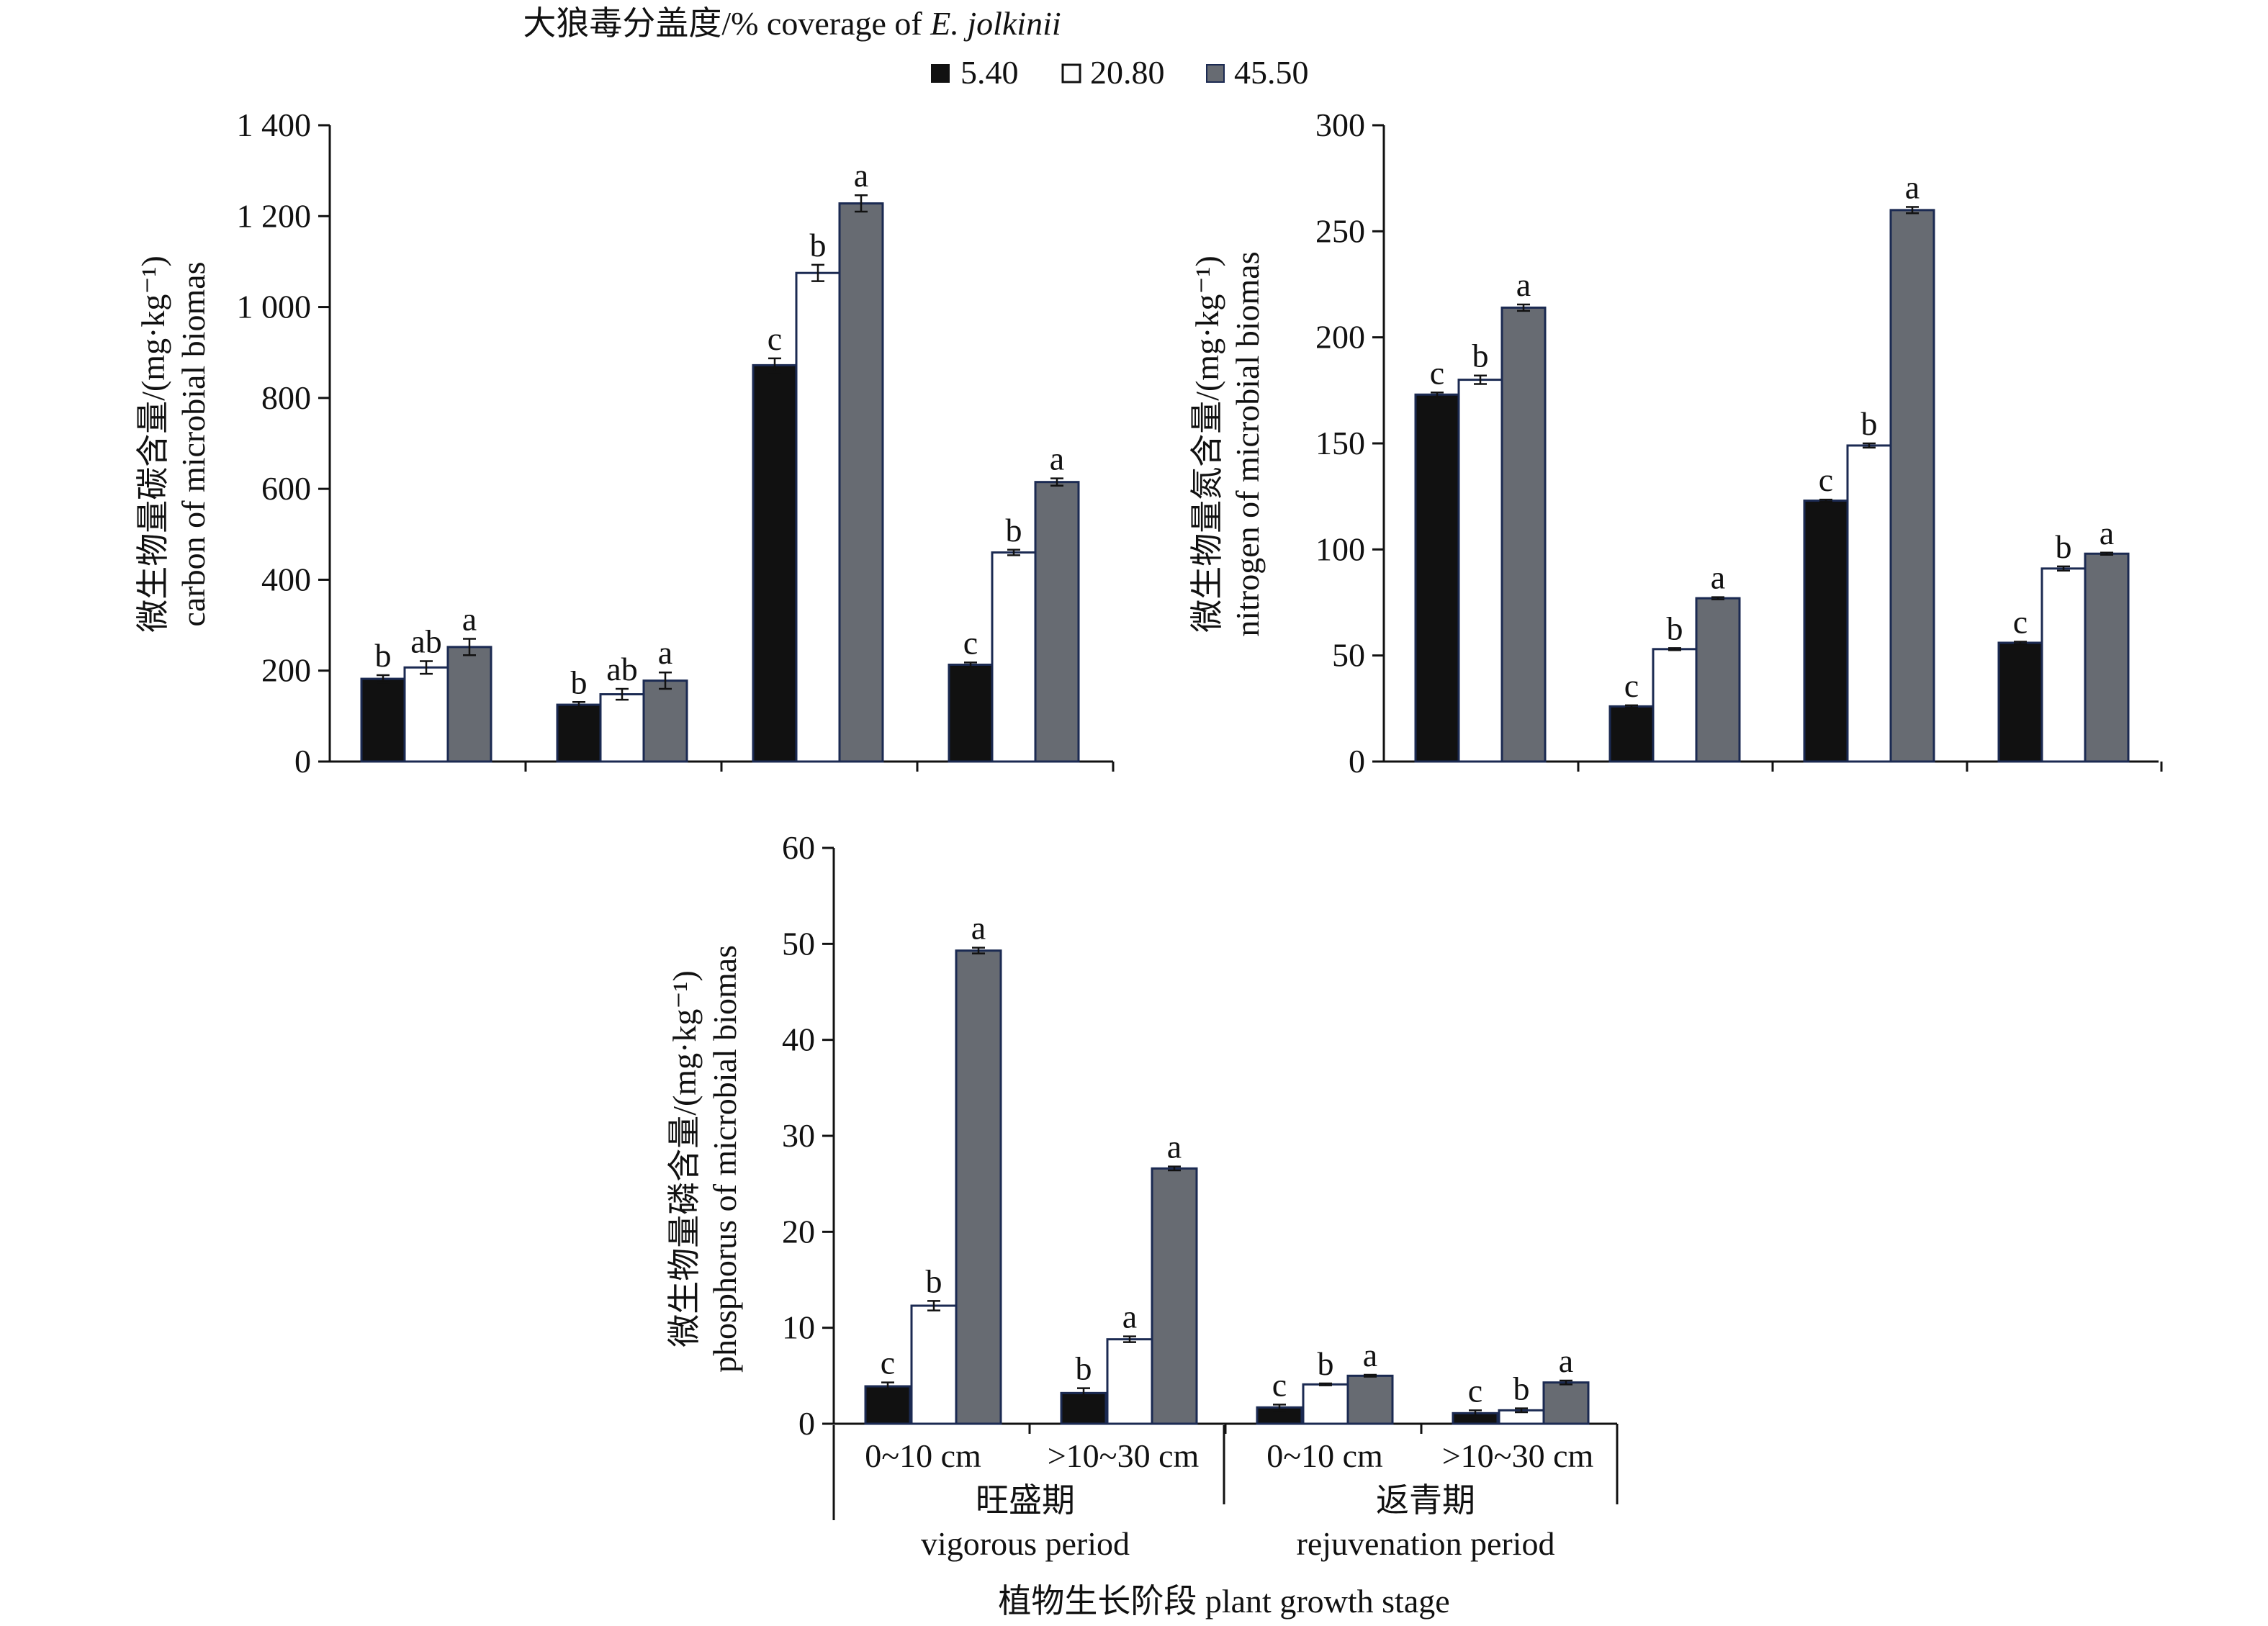 Image resolution: width=2268 pixels, height=1626 pixels. I want to click on carbon-y-tick-label: 1 200, so click(274, 215).